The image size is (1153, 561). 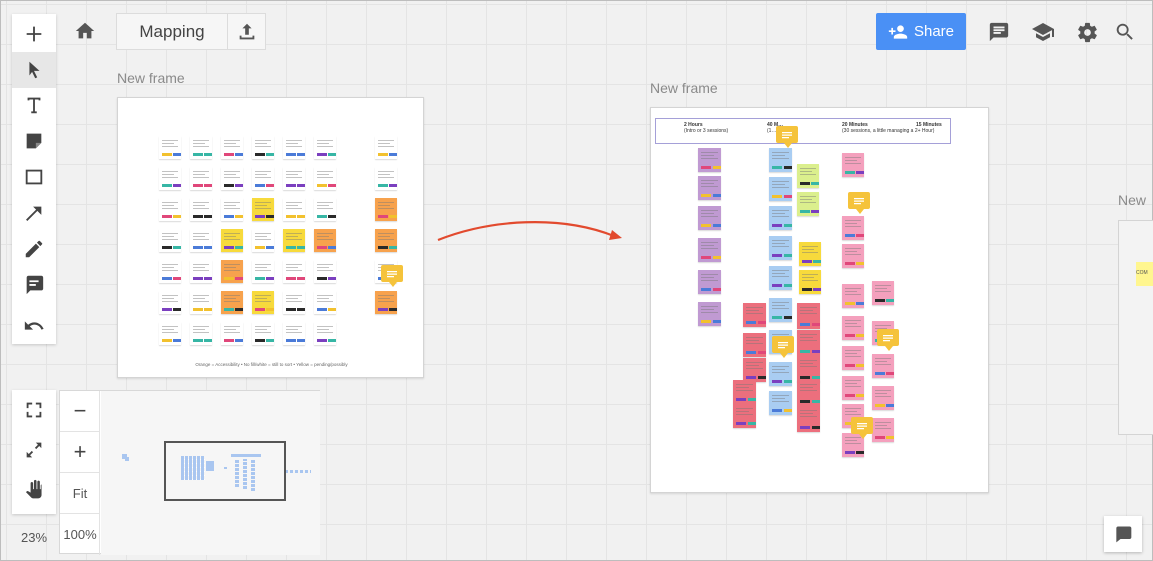 What do you see at coordinates (85, 31) in the screenshot?
I see `home-button` at bounding box center [85, 31].